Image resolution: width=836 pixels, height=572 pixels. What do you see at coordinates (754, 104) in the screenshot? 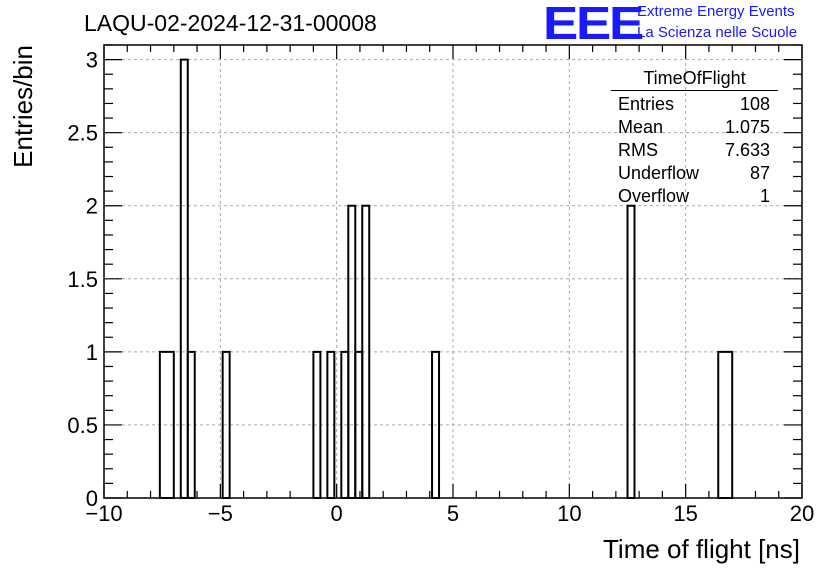
I see `stats-value: 108` at bounding box center [754, 104].